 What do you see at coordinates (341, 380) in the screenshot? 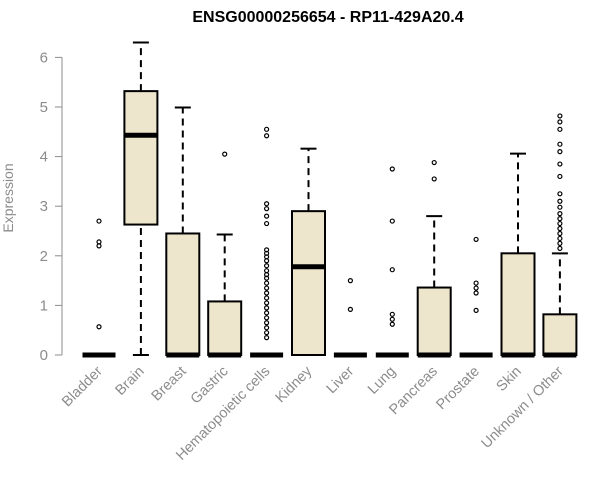
I see `x-category-label: Liver` at bounding box center [341, 380].